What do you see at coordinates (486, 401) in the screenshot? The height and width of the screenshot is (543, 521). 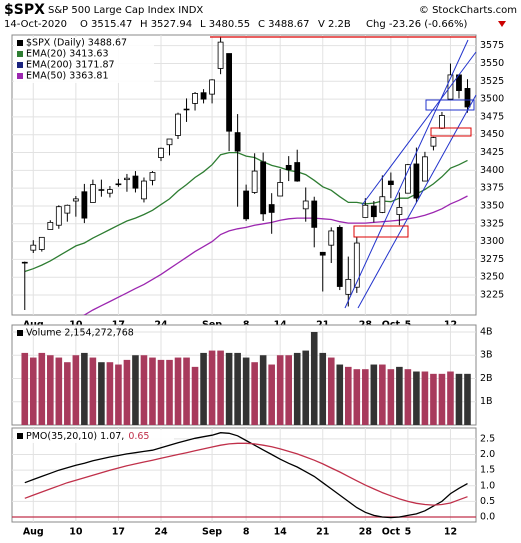 I see `y-tick-label: 1B` at bounding box center [486, 401].